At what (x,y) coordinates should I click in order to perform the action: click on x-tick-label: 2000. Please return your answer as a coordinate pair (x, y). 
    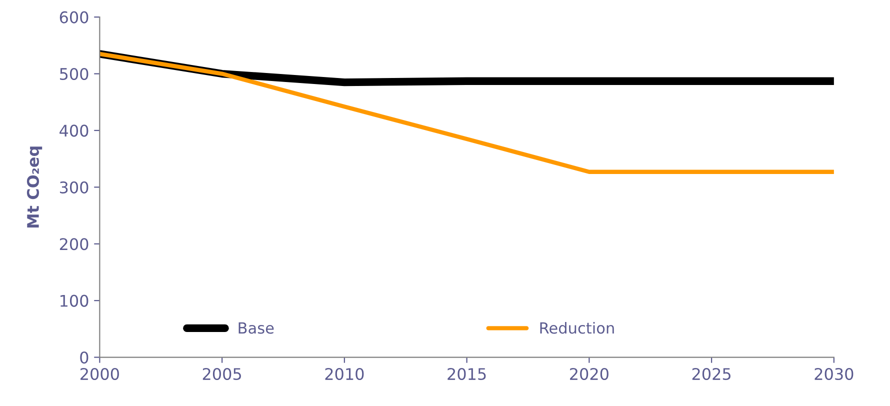
    Looking at the image, I should click on (99, 374).